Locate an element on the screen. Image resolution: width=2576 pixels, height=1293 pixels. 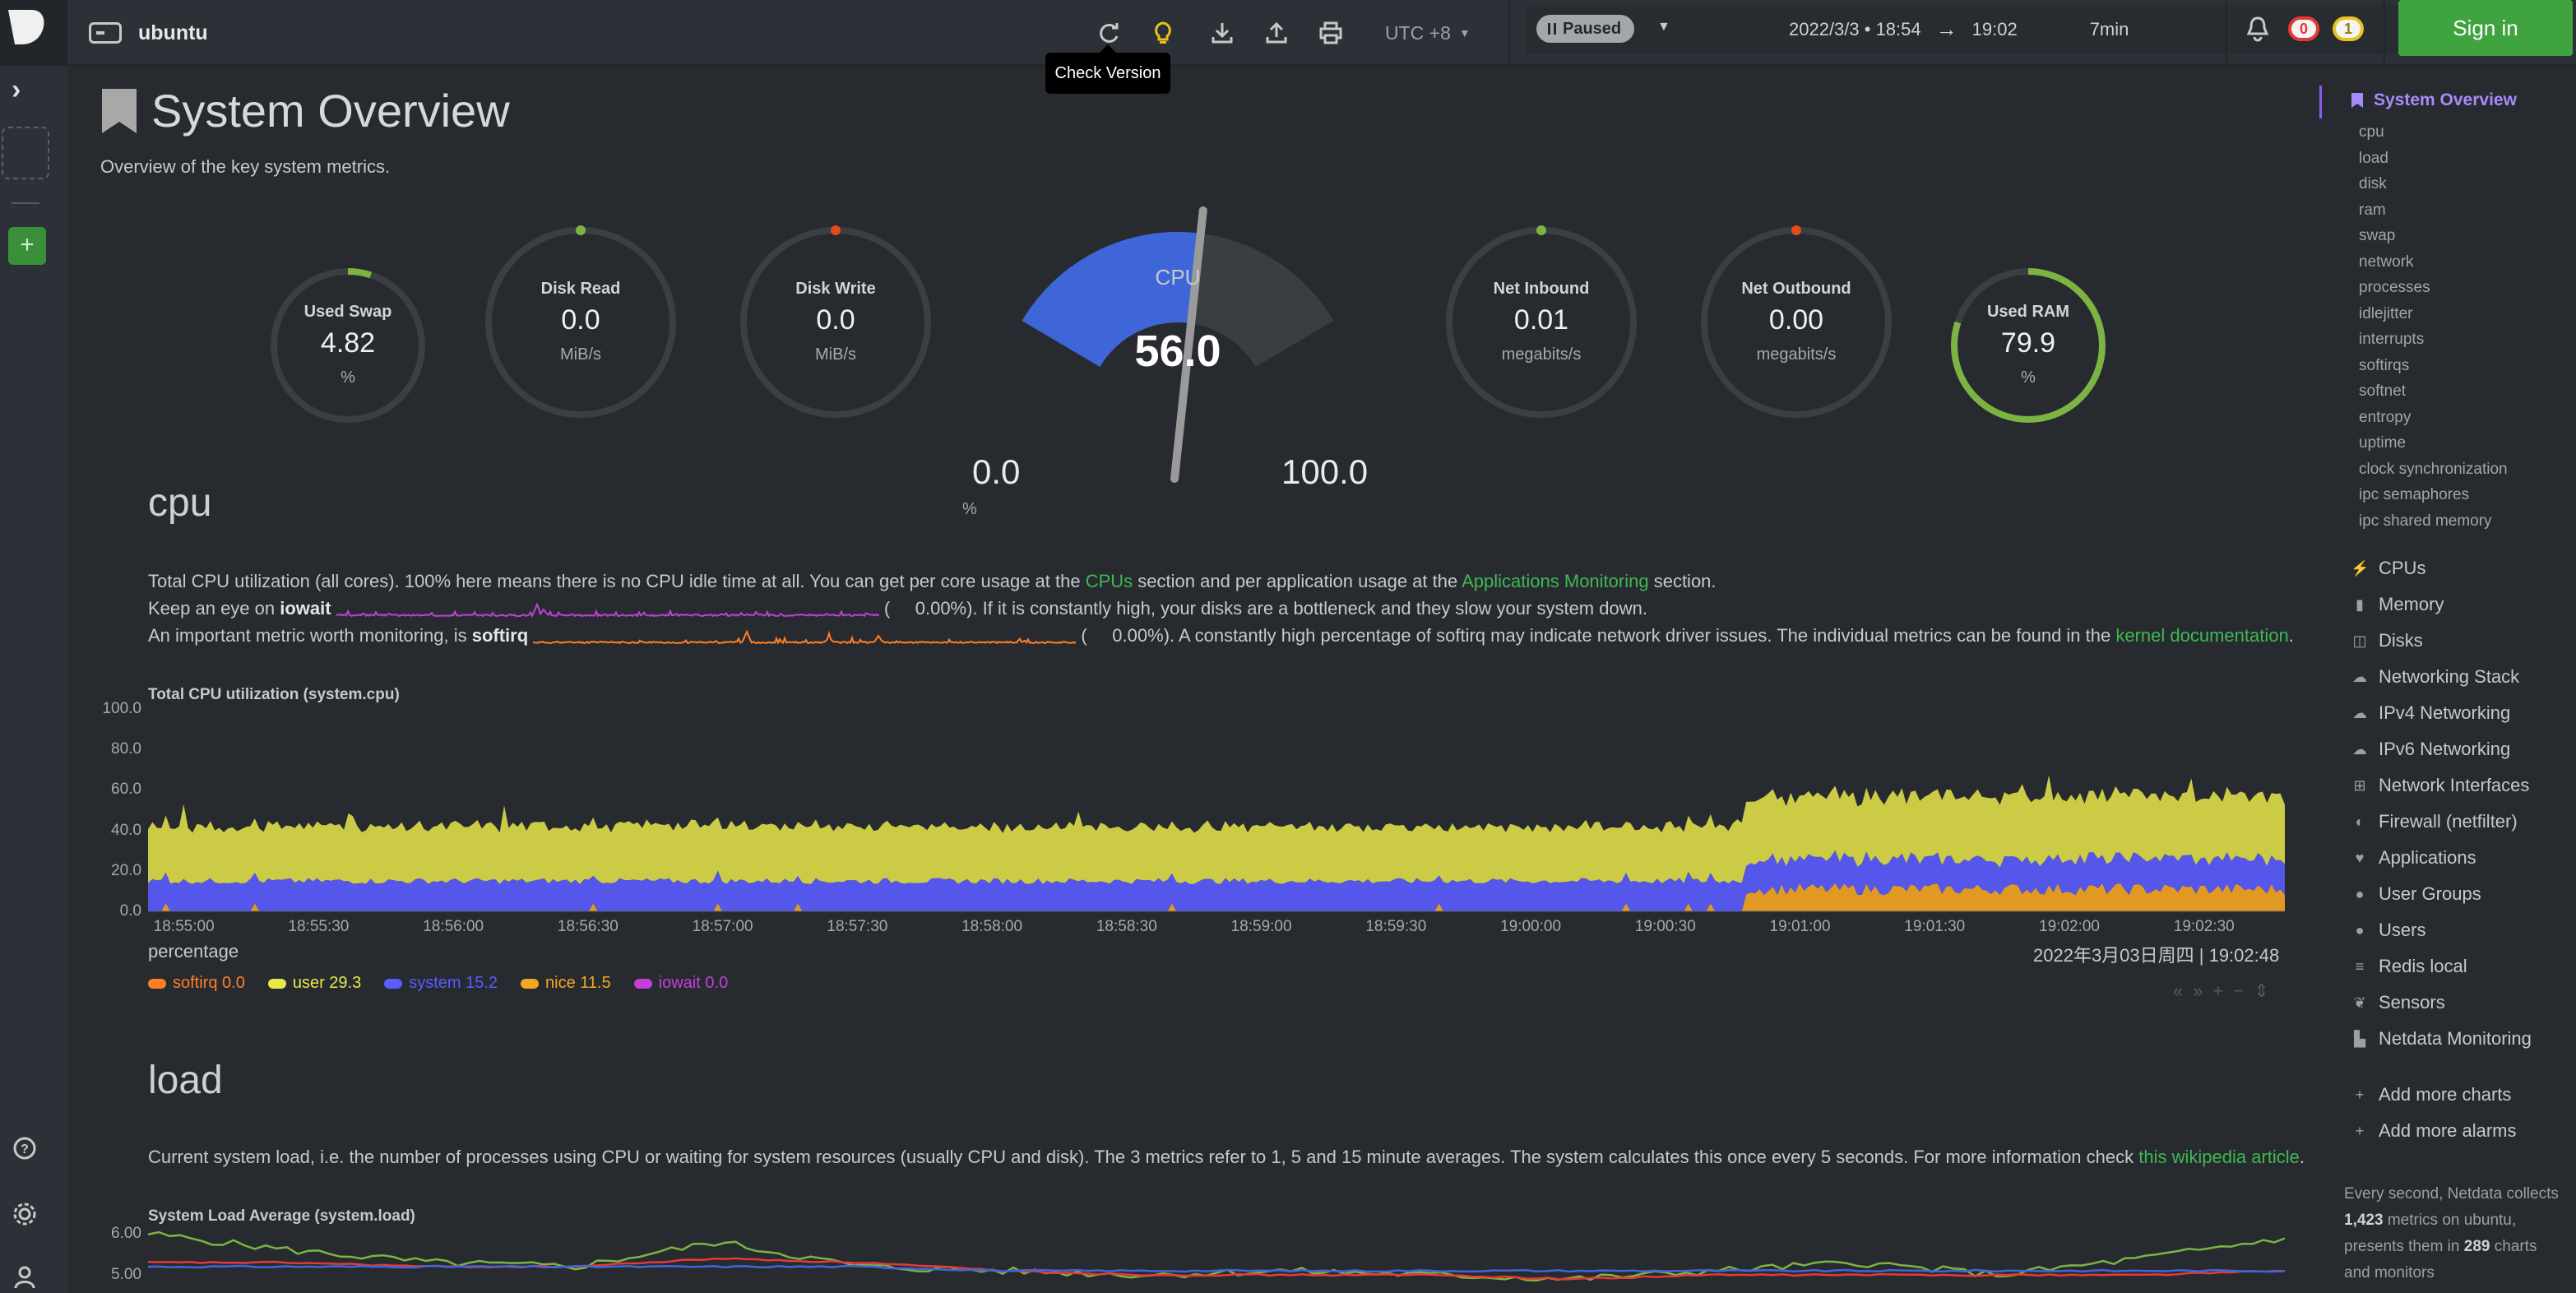
toc-sub-load: load is located at coordinates (2373, 158).